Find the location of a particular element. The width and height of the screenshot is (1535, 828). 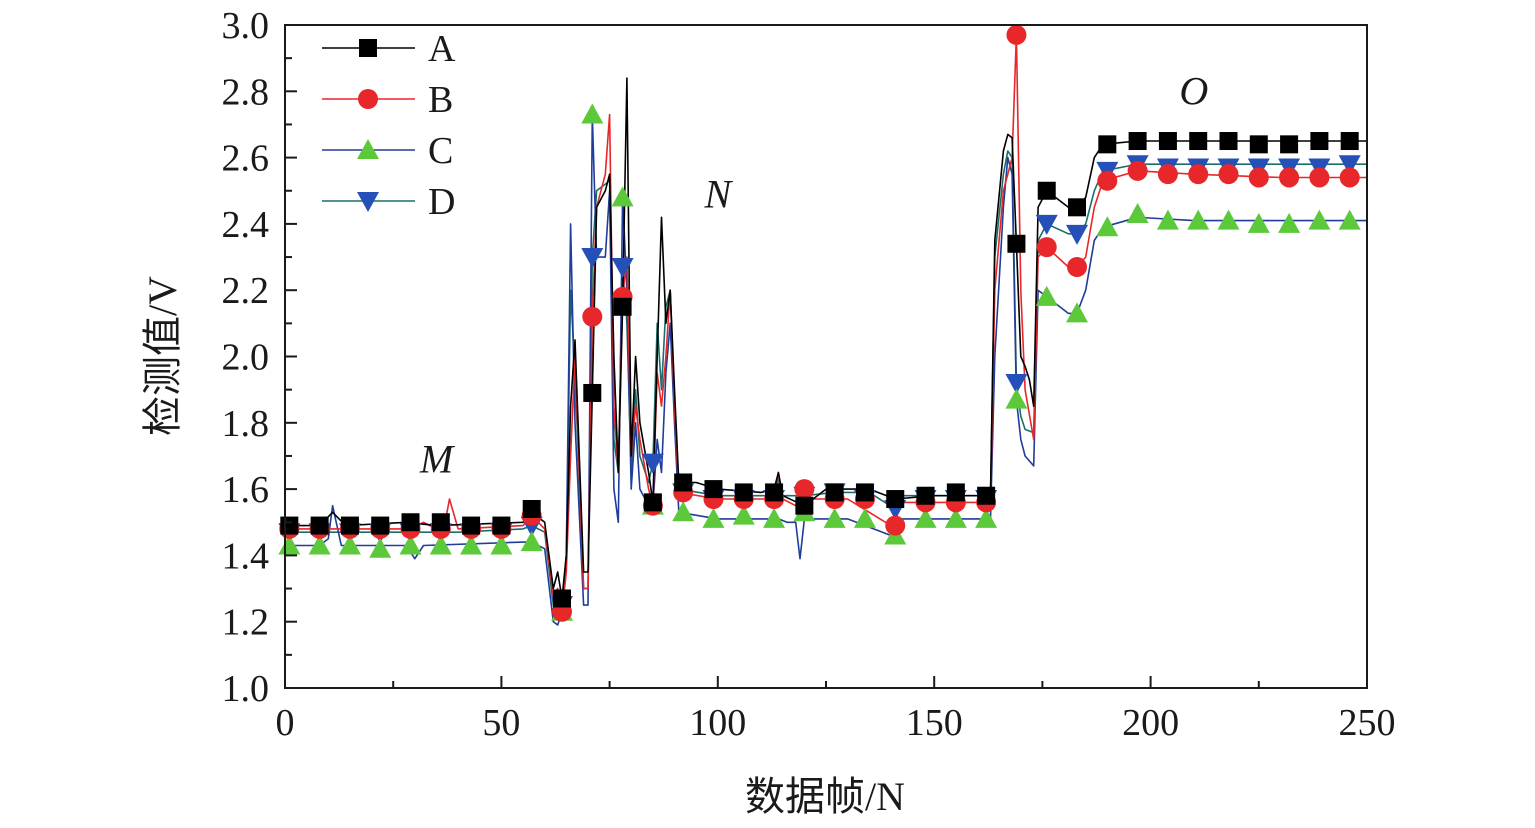

legend-marker-C is located at coordinates (368, 149).